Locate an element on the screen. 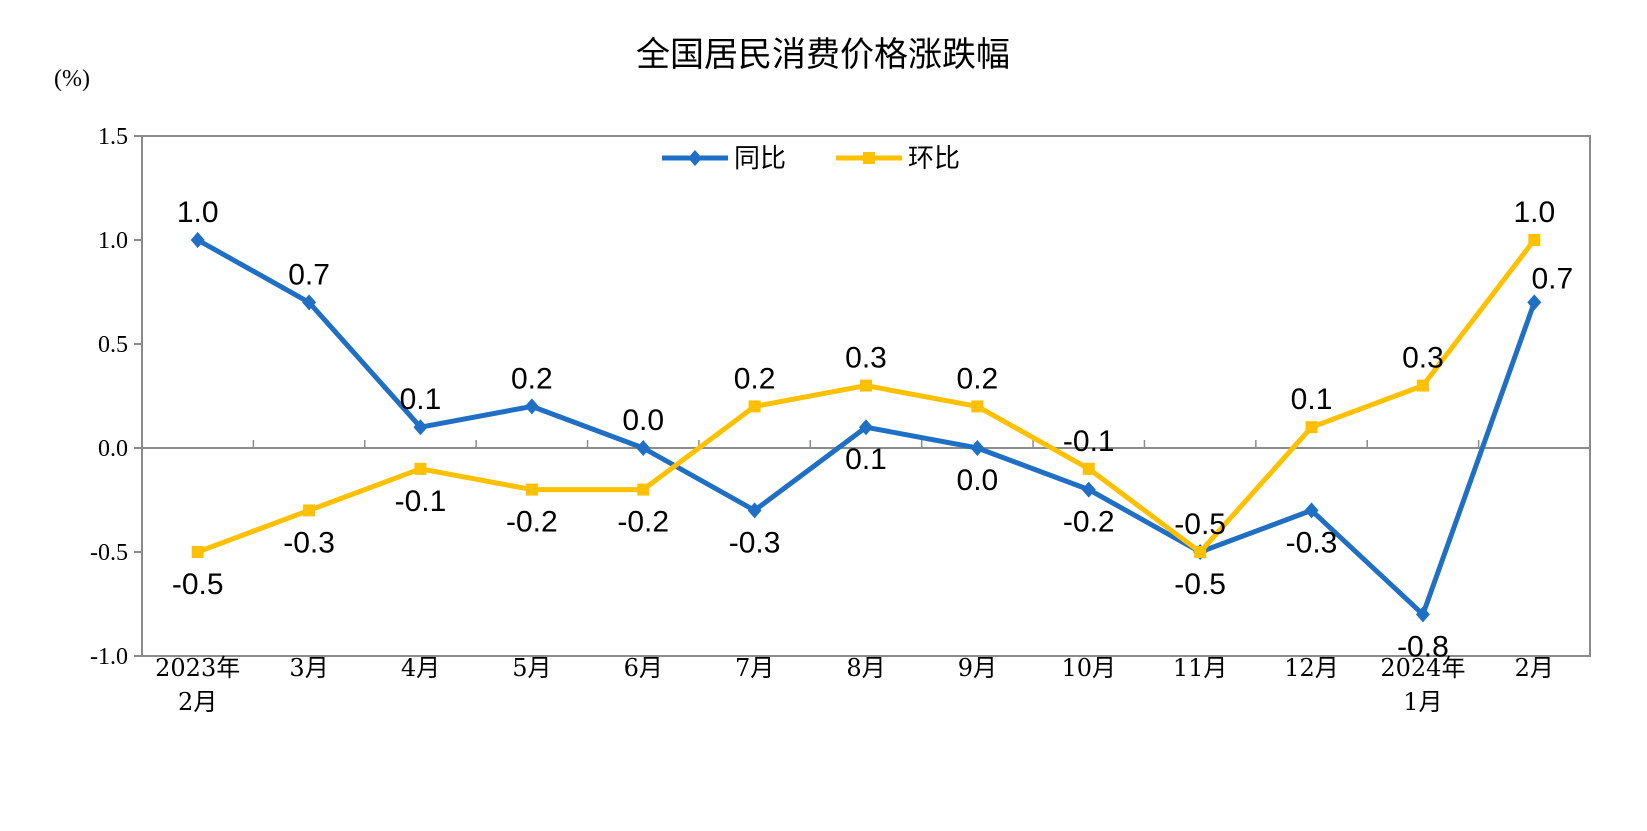  data-label-mom: 1.0 is located at coordinates (1534, 212).